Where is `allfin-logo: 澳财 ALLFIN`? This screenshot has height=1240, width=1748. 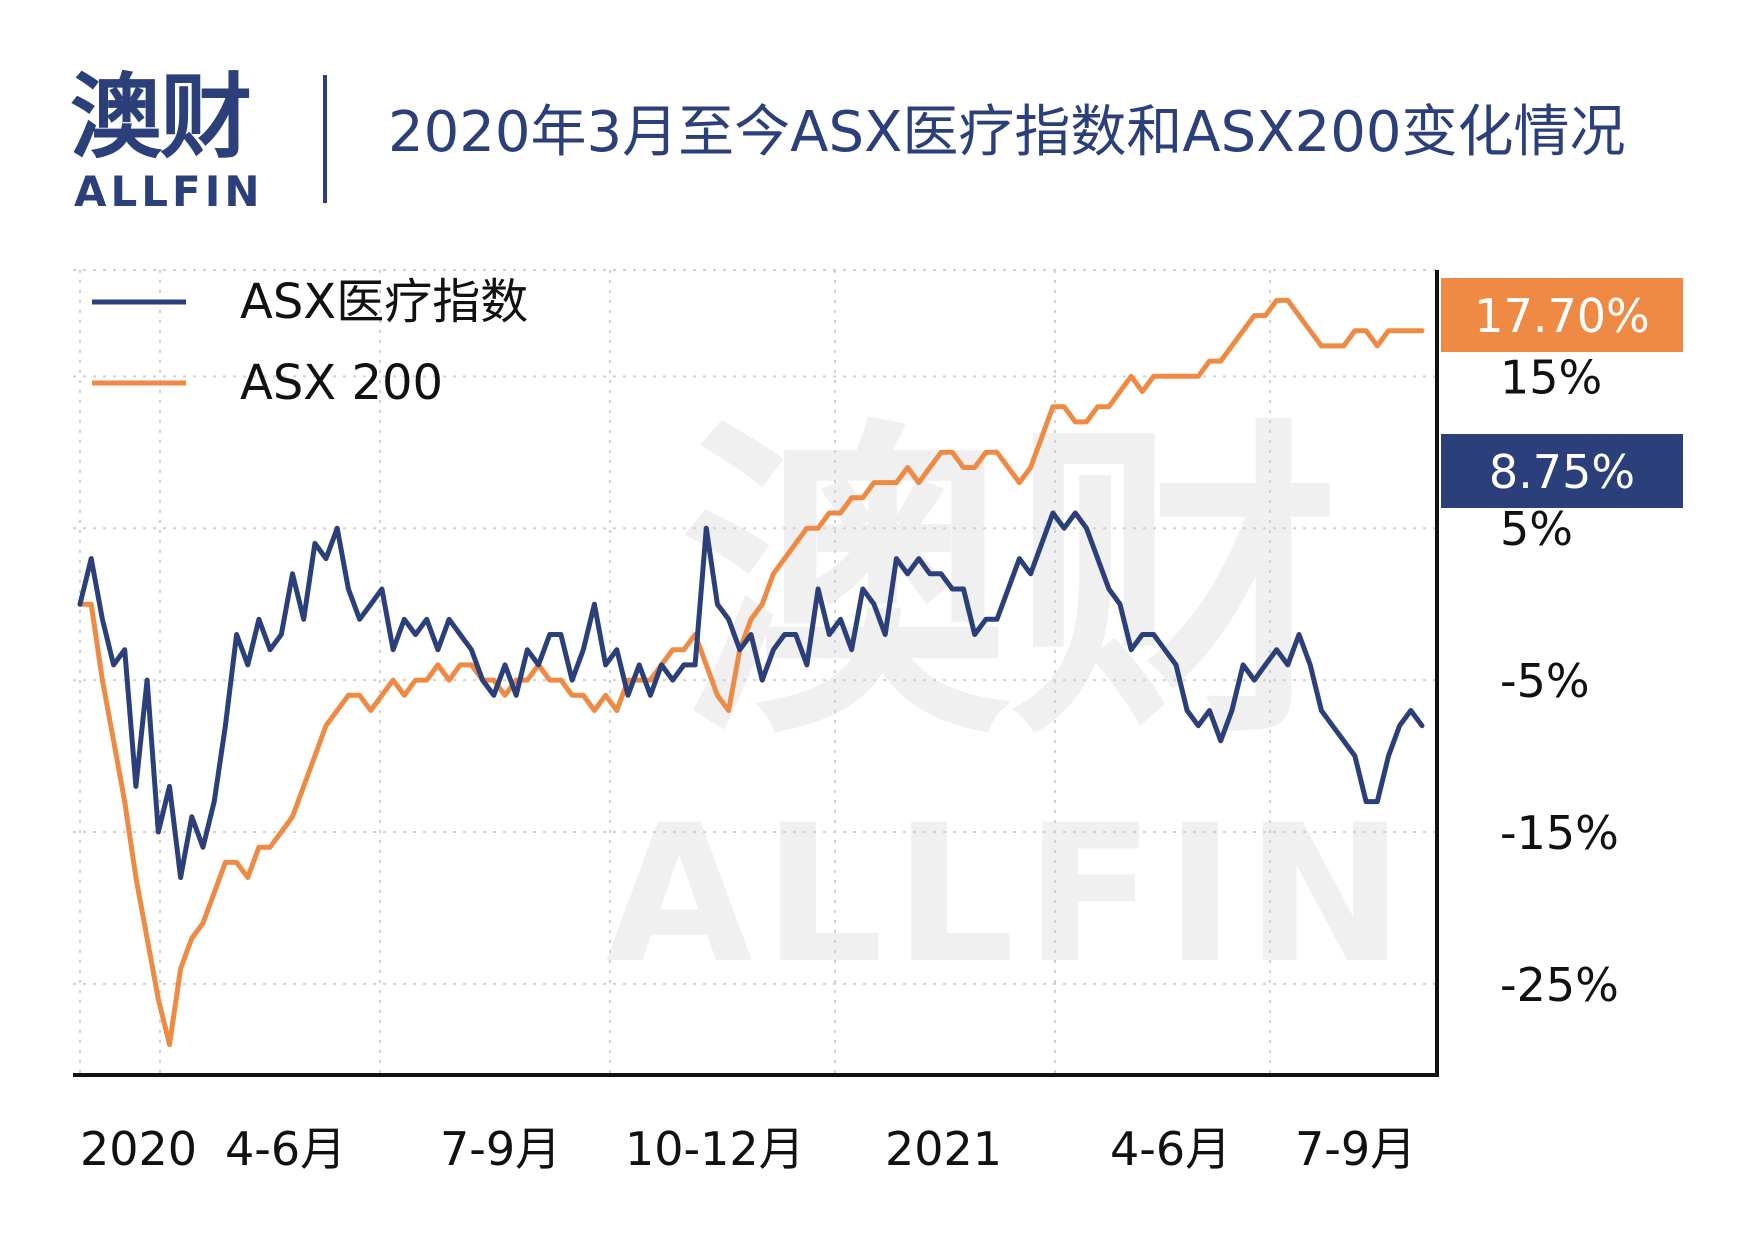 allfin-logo: 澳财 ALLFIN is located at coordinates (170, 143).